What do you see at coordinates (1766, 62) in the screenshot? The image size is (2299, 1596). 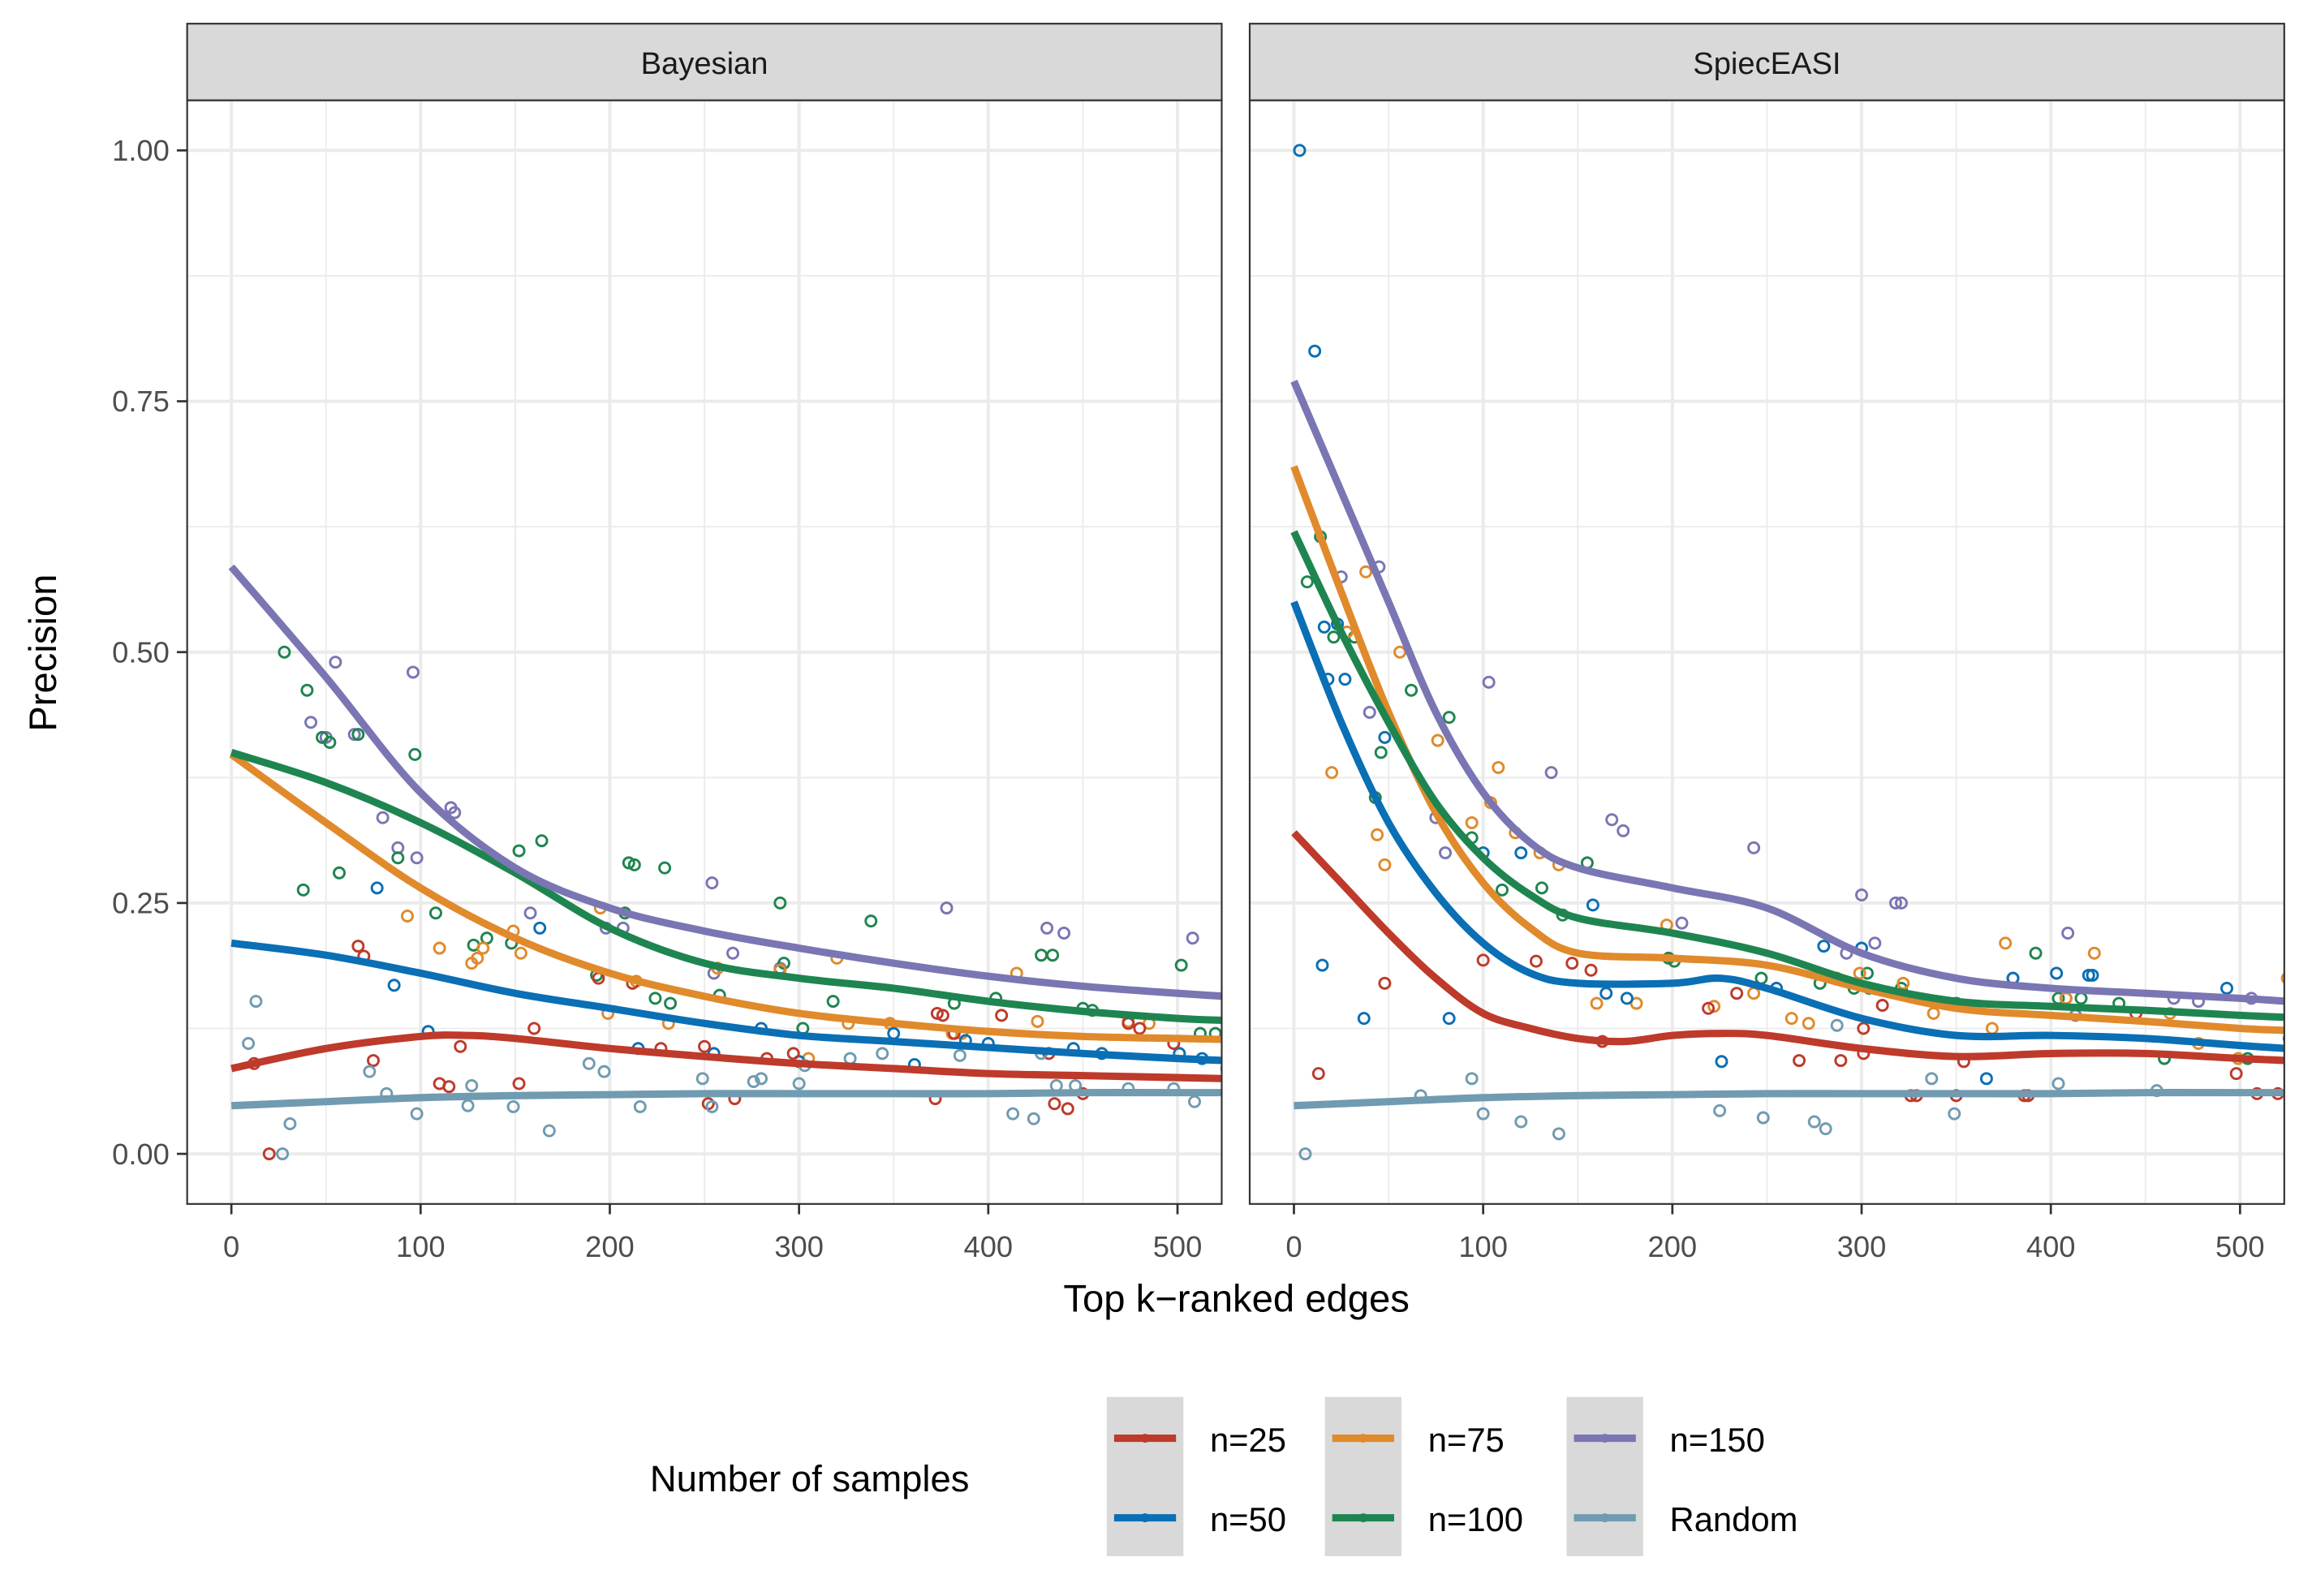 I see `facet-strip` at bounding box center [1766, 62].